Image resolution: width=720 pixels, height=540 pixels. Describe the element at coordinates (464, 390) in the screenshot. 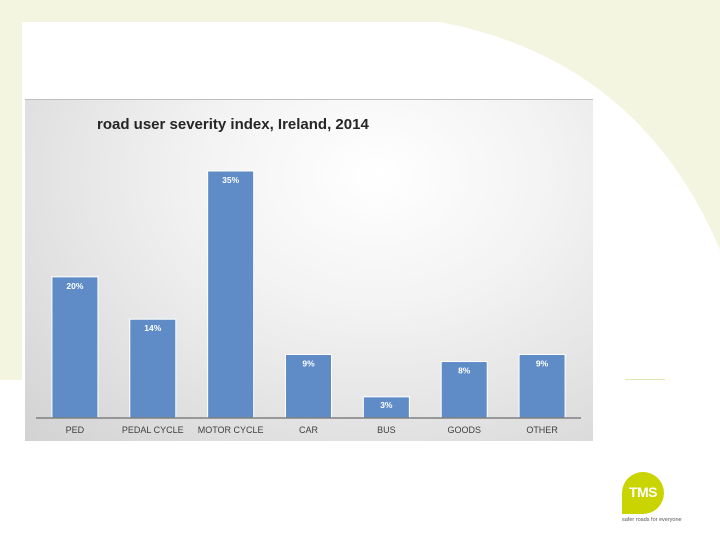

I see `bar-goods` at that location.